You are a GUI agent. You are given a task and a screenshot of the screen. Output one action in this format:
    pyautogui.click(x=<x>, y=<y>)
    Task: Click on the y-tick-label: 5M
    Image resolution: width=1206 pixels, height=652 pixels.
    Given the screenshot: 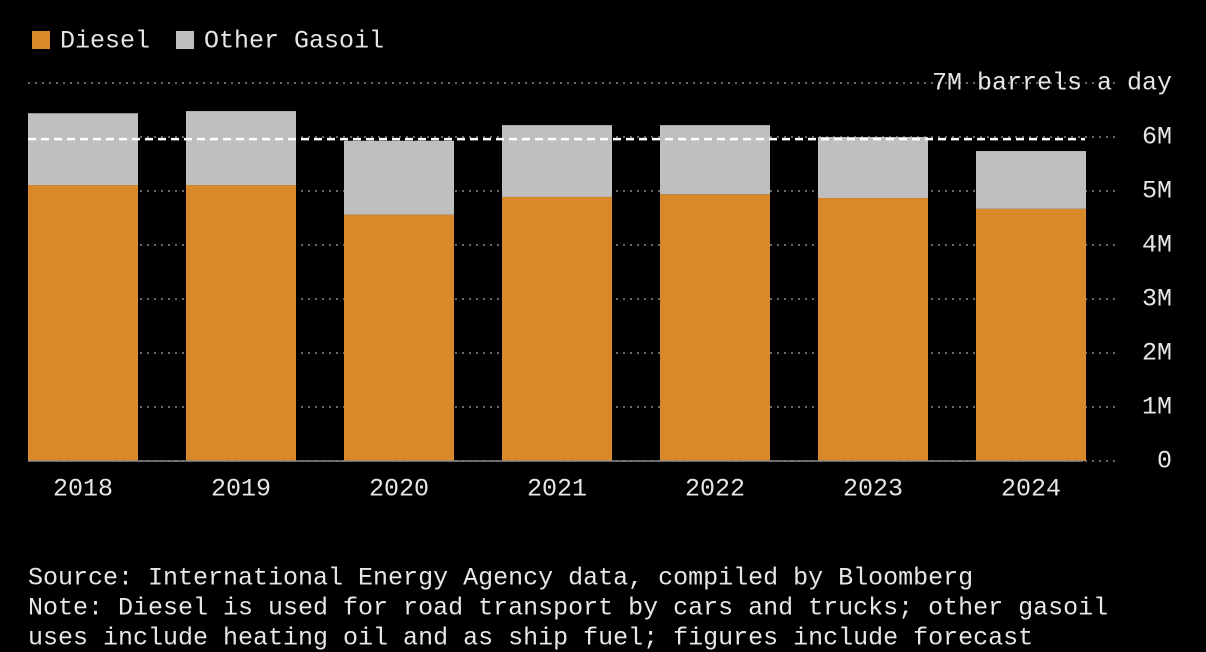 What is the action you would take?
    pyautogui.click(x=1157, y=191)
    